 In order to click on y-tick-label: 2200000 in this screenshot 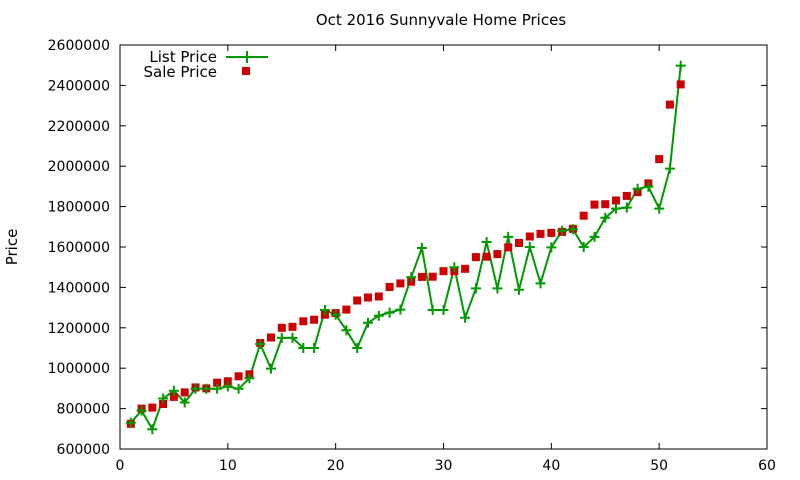, I will do `click(79, 127)`.